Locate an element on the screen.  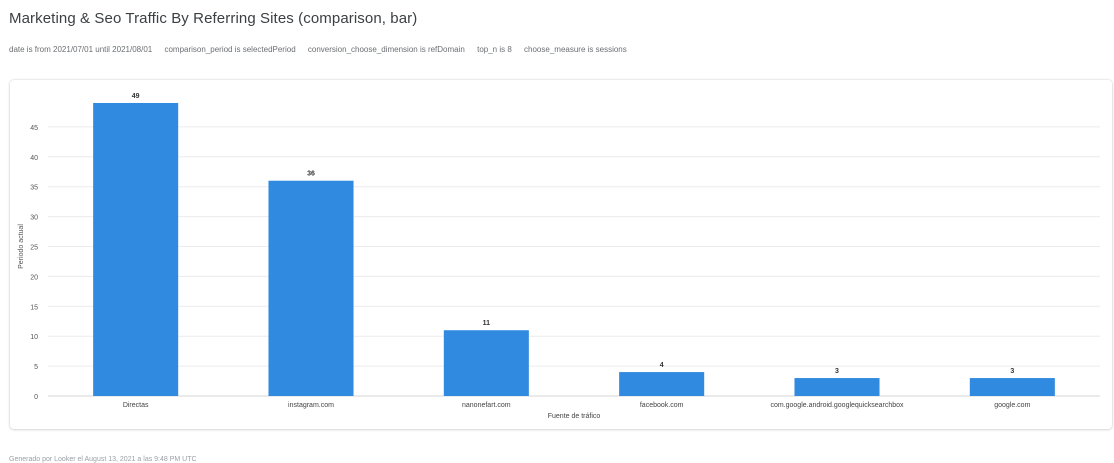
data-label: 49 is located at coordinates (136, 96).